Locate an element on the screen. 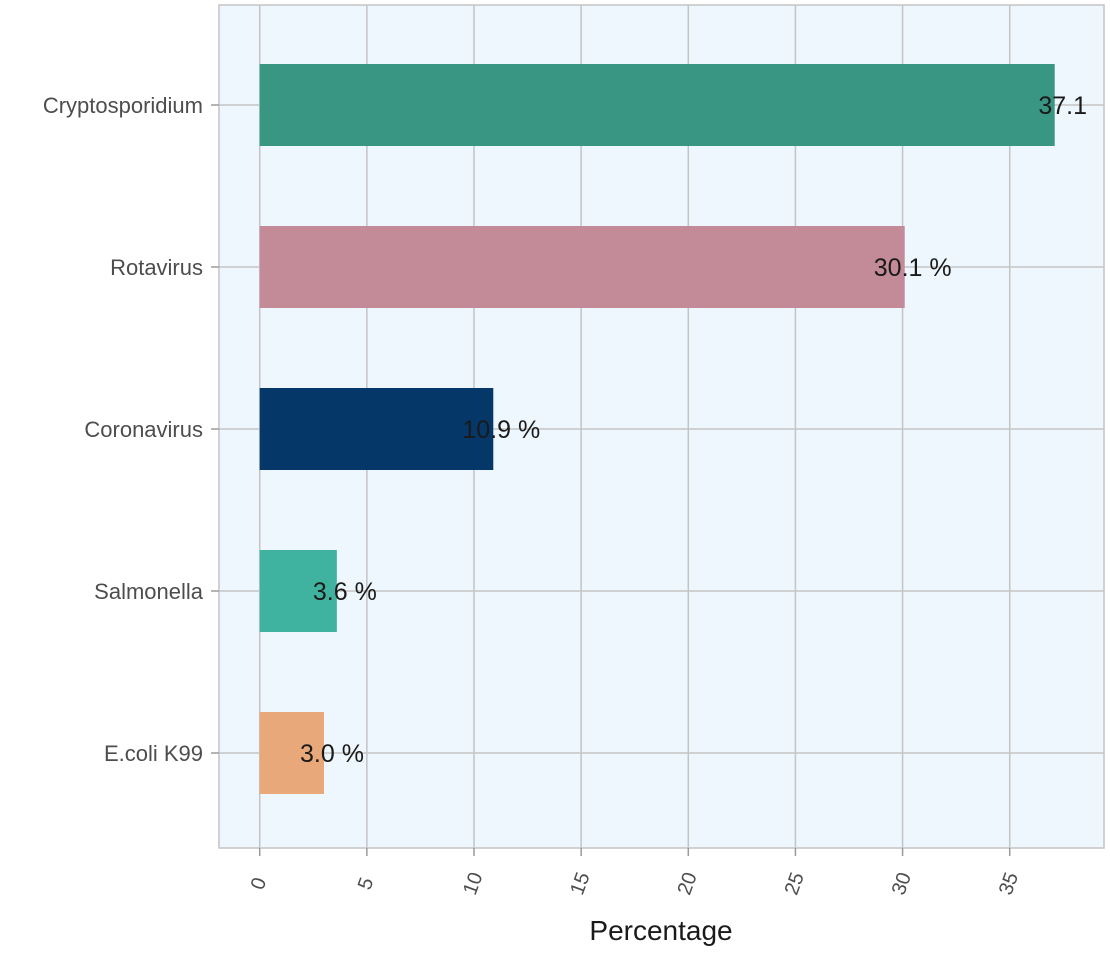  bar-value-label: 3.6 % is located at coordinates (345, 592).